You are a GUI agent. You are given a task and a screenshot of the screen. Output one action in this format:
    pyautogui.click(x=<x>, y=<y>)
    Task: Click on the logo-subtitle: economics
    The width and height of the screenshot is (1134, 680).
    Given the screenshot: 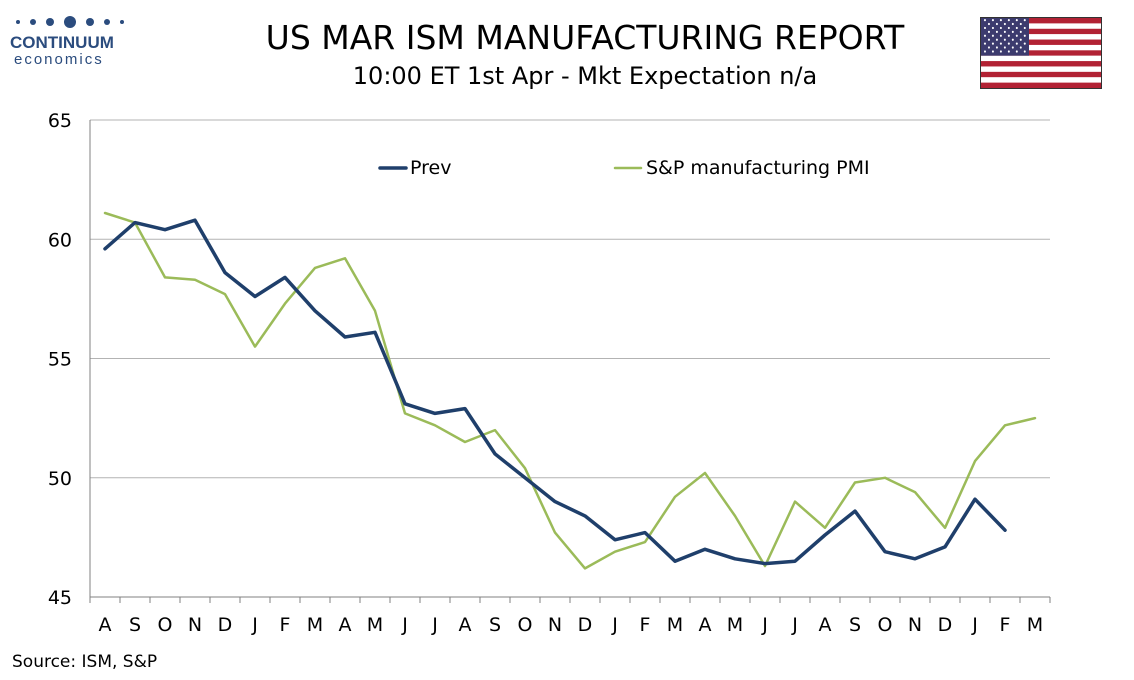 What is the action you would take?
    pyautogui.click(x=59, y=59)
    